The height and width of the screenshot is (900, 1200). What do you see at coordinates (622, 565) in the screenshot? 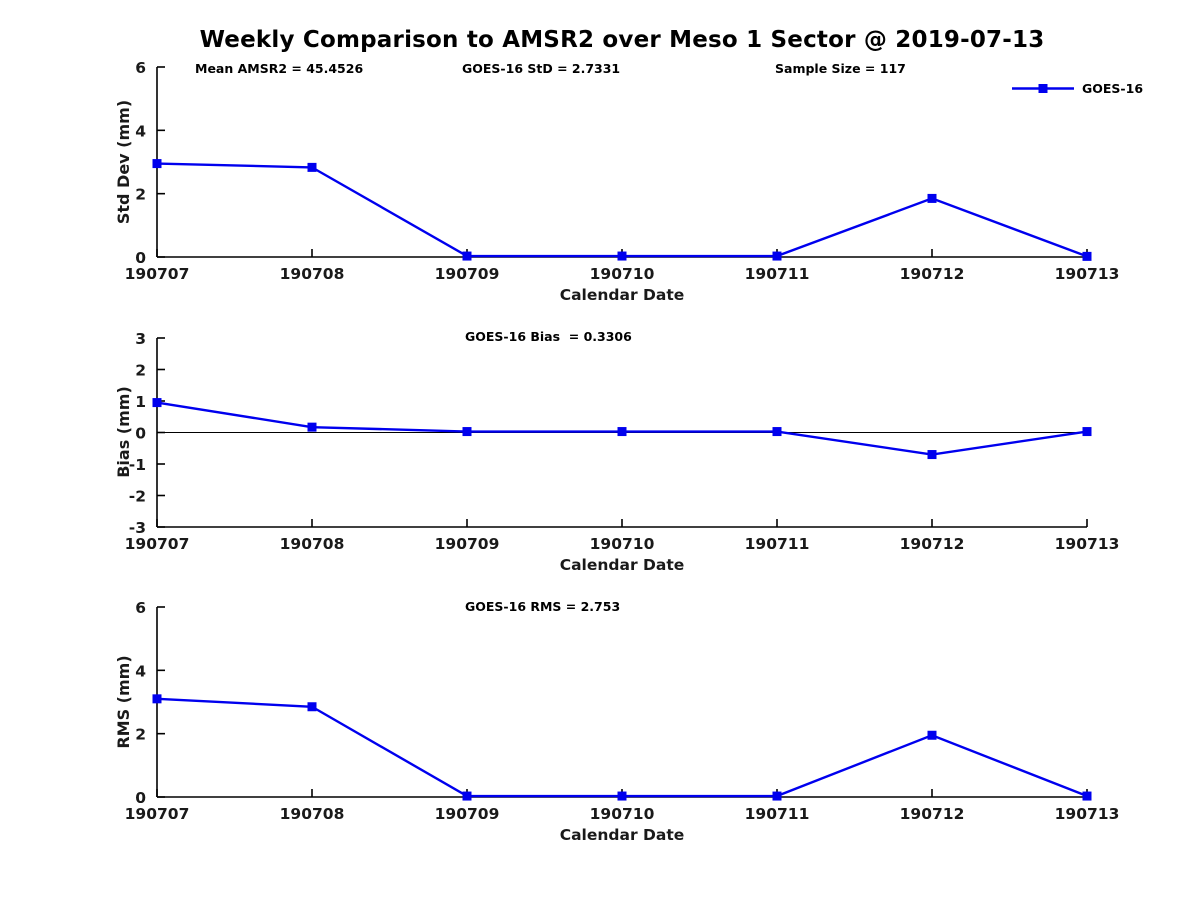
I see `x-axis-label-bias: Calendar Date` at bounding box center [622, 565].